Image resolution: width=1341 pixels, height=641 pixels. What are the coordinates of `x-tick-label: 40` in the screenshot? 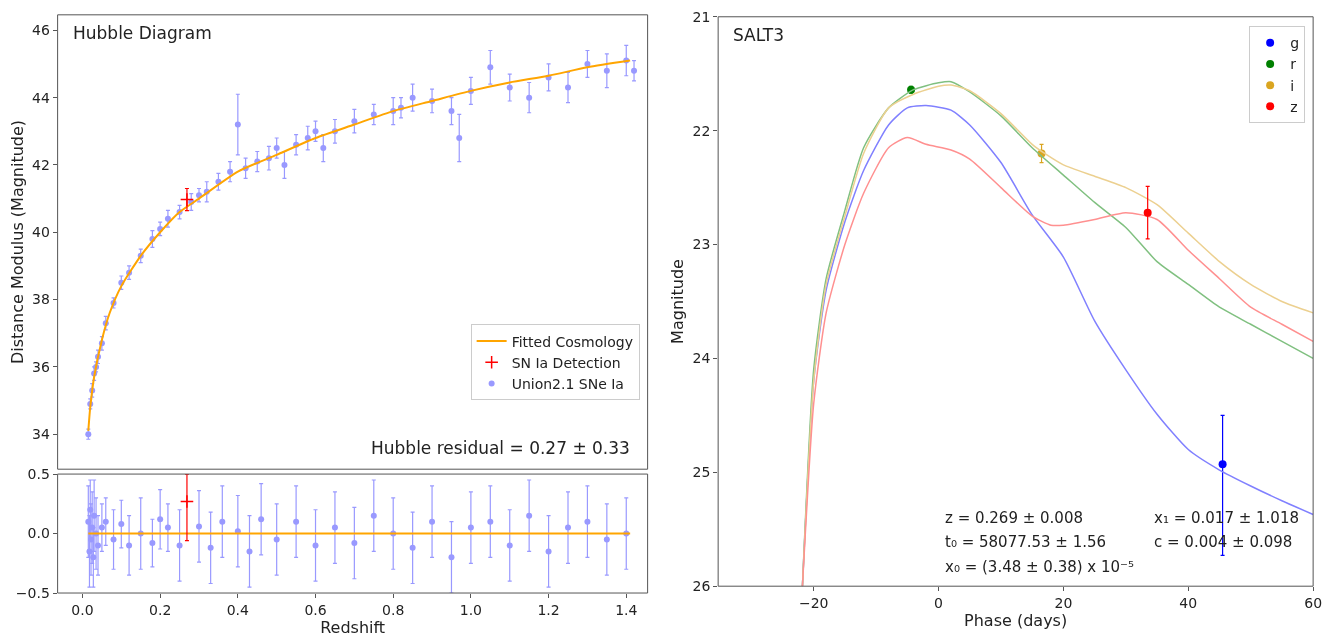 It's located at (1188, 603).